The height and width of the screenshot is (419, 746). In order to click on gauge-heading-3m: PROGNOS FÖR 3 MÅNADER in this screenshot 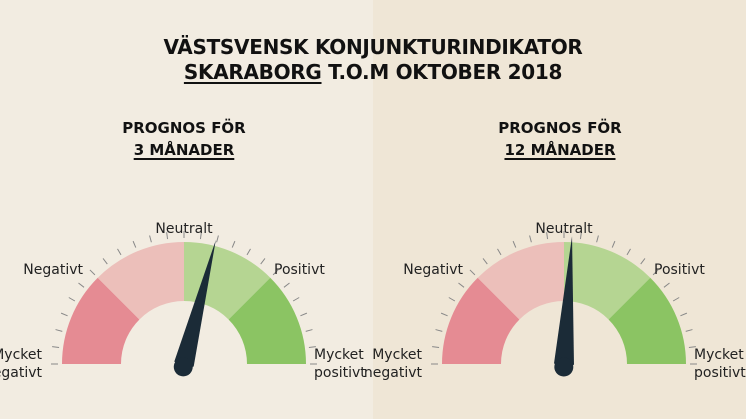, I will do `click(184, 139)`.